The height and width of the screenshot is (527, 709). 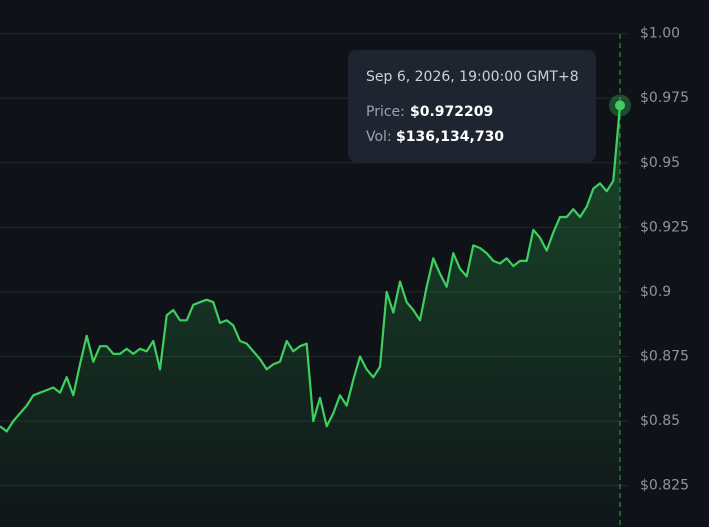 What do you see at coordinates (450, 137) in the screenshot?
I see `tooltip-vol: $136,134,730` at bounding box center [450, 137].